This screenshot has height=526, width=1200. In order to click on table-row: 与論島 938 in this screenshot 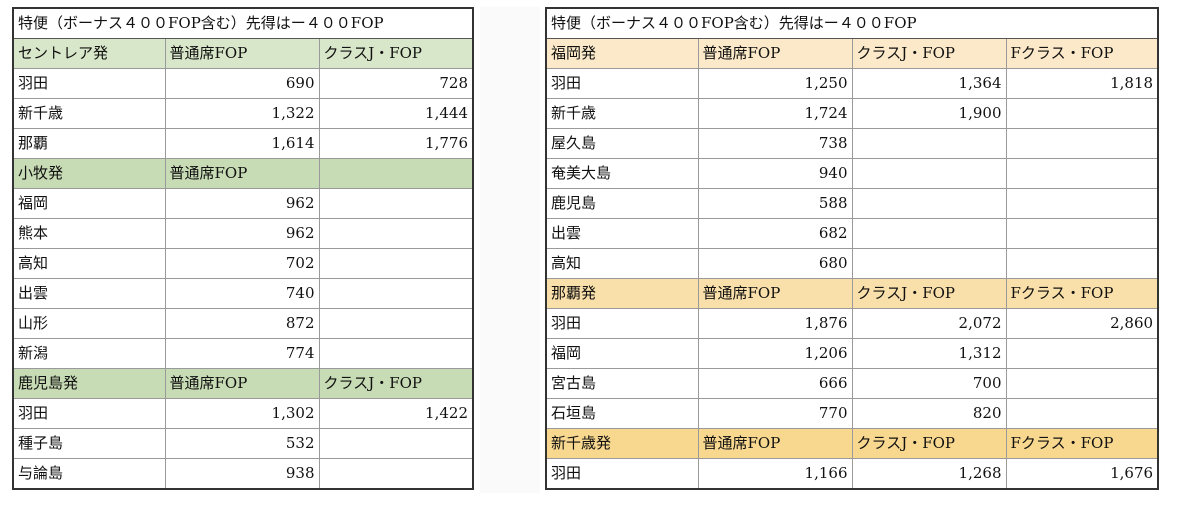, I will do `click(243, 474)`.